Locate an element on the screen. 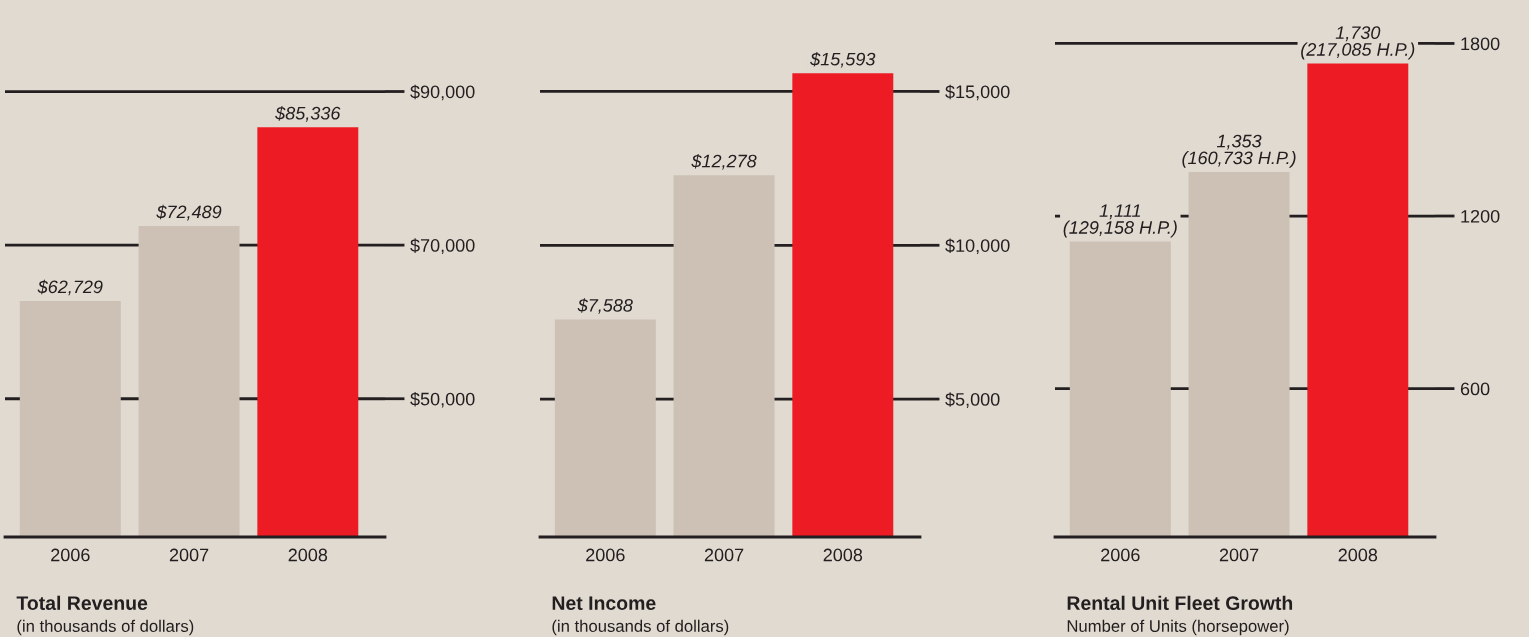 This screenshot has height=637, width=1529. data-label: 1,111 (129,158 H.P.) is located at coordinates (1120, 221).